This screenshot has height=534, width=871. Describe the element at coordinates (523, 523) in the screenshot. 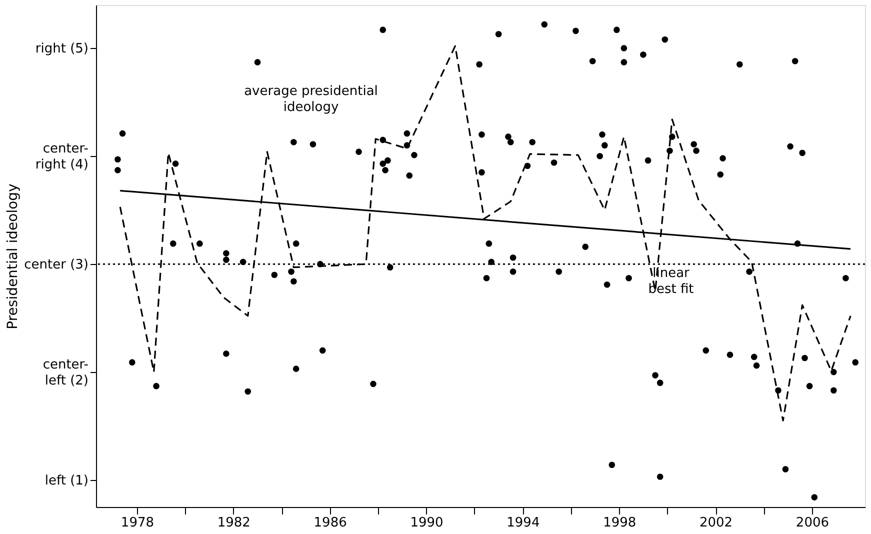

I see `x-tick-label: 1994` at that location.